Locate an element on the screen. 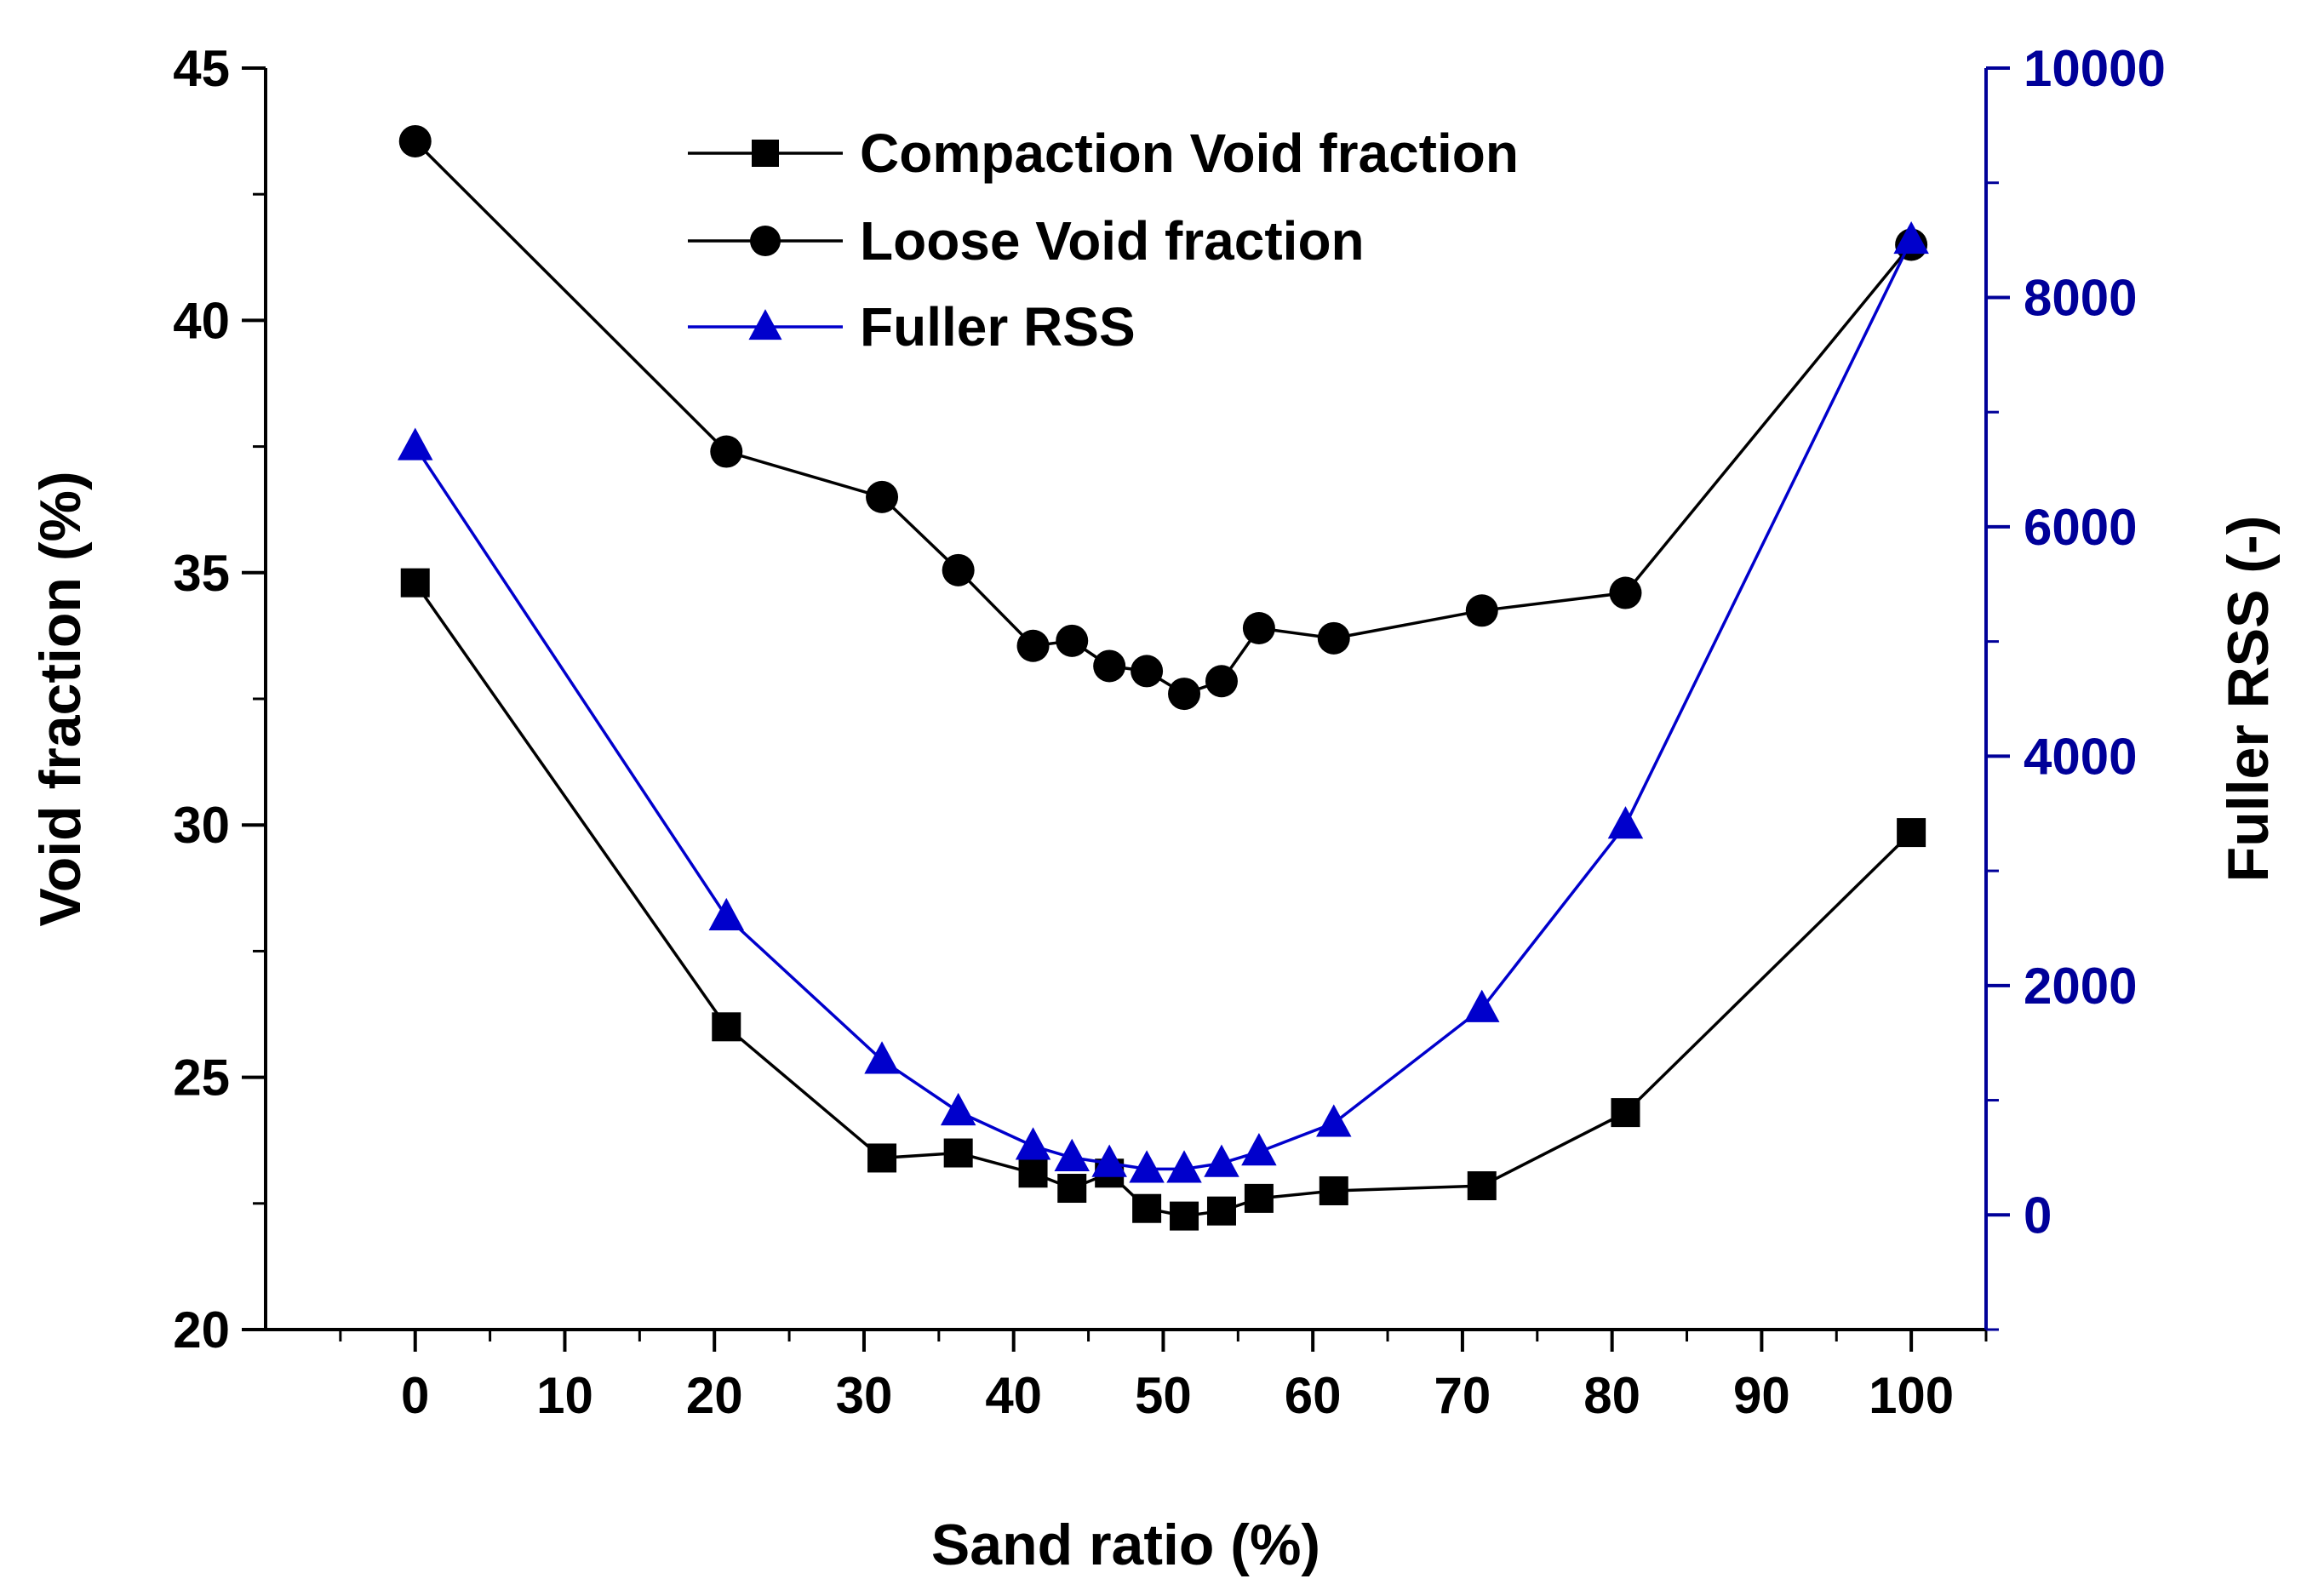  legend-entry: Compaction Void fraction is located at coordinates (1103, 153).